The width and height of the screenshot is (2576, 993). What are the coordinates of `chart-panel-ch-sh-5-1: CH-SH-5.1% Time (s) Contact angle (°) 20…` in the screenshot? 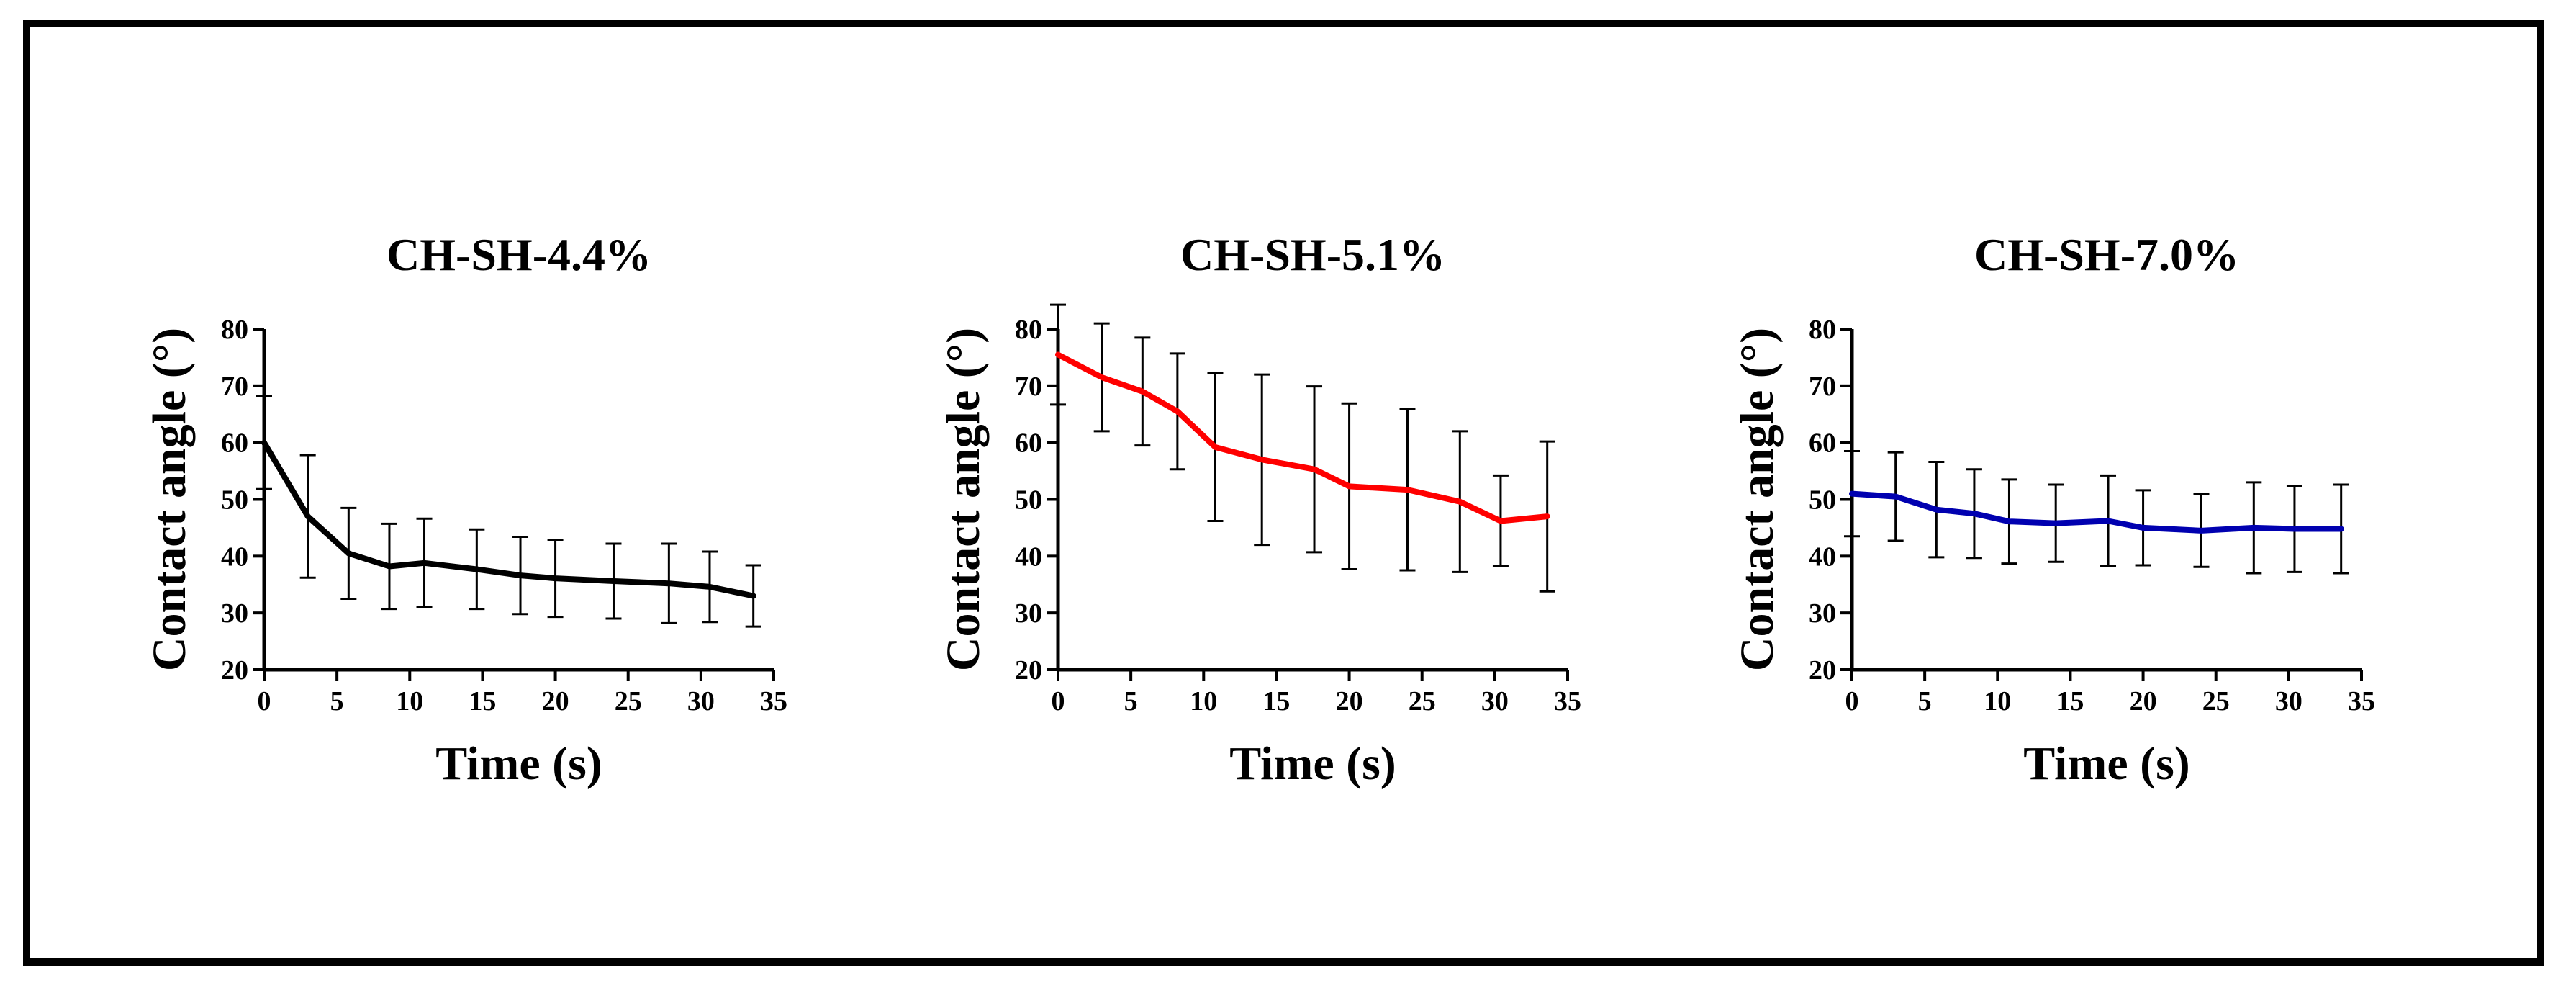 It's located at (1259, 509).